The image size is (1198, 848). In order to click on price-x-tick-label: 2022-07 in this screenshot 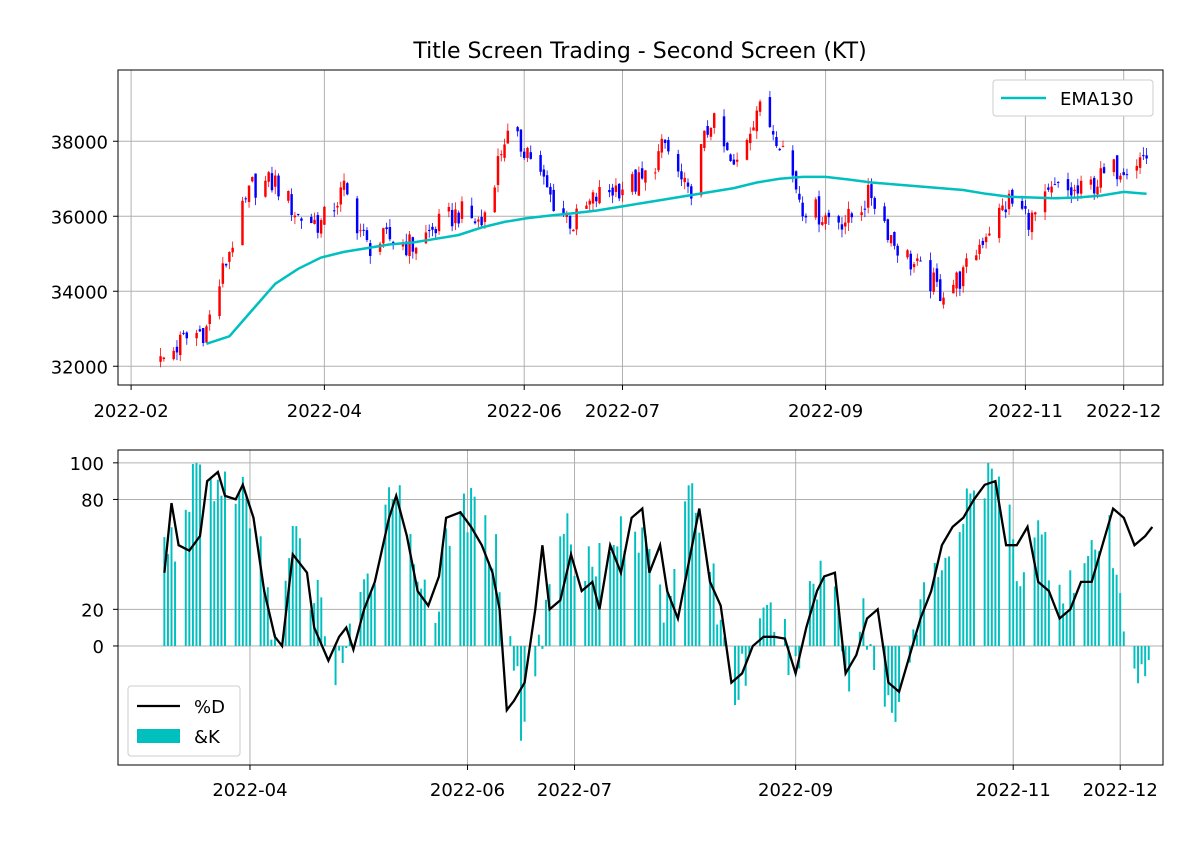, I will do `click(622, 411)`.